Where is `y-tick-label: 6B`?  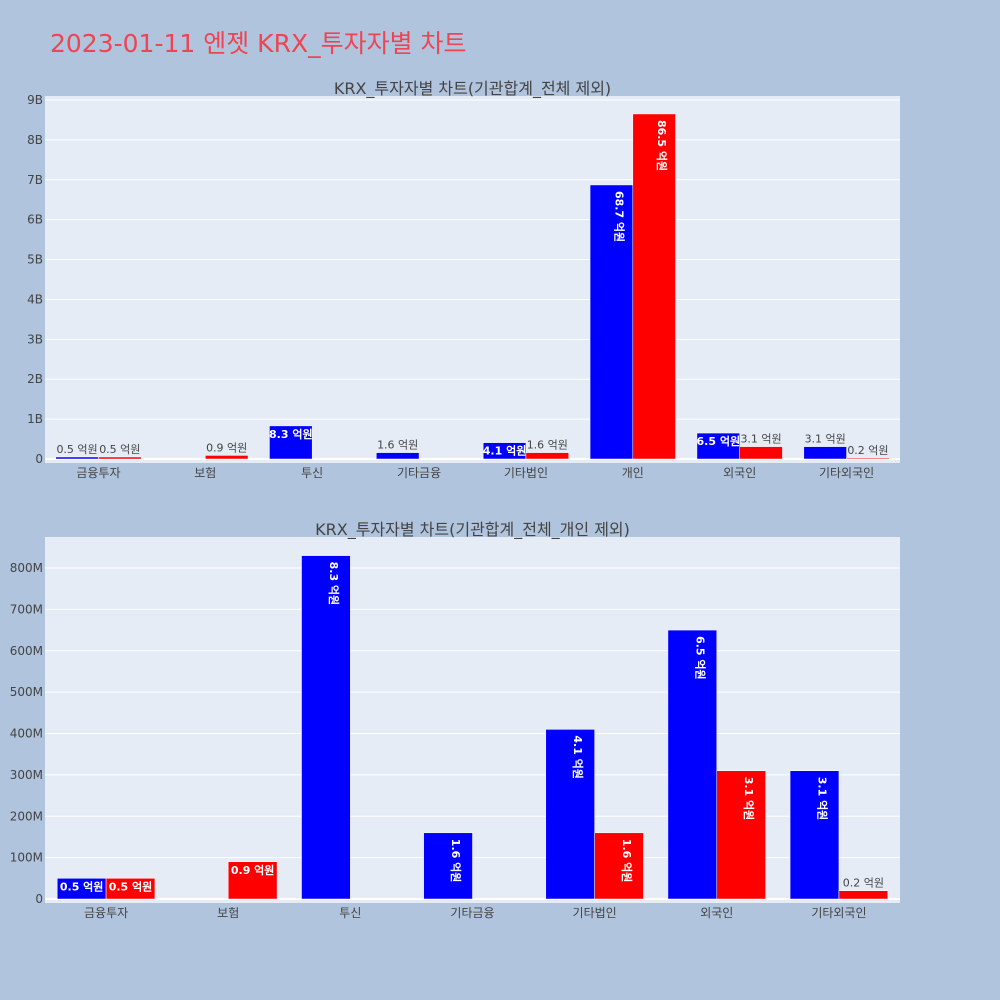
y-tick-label: 6B is located at coordinates (35, 220).